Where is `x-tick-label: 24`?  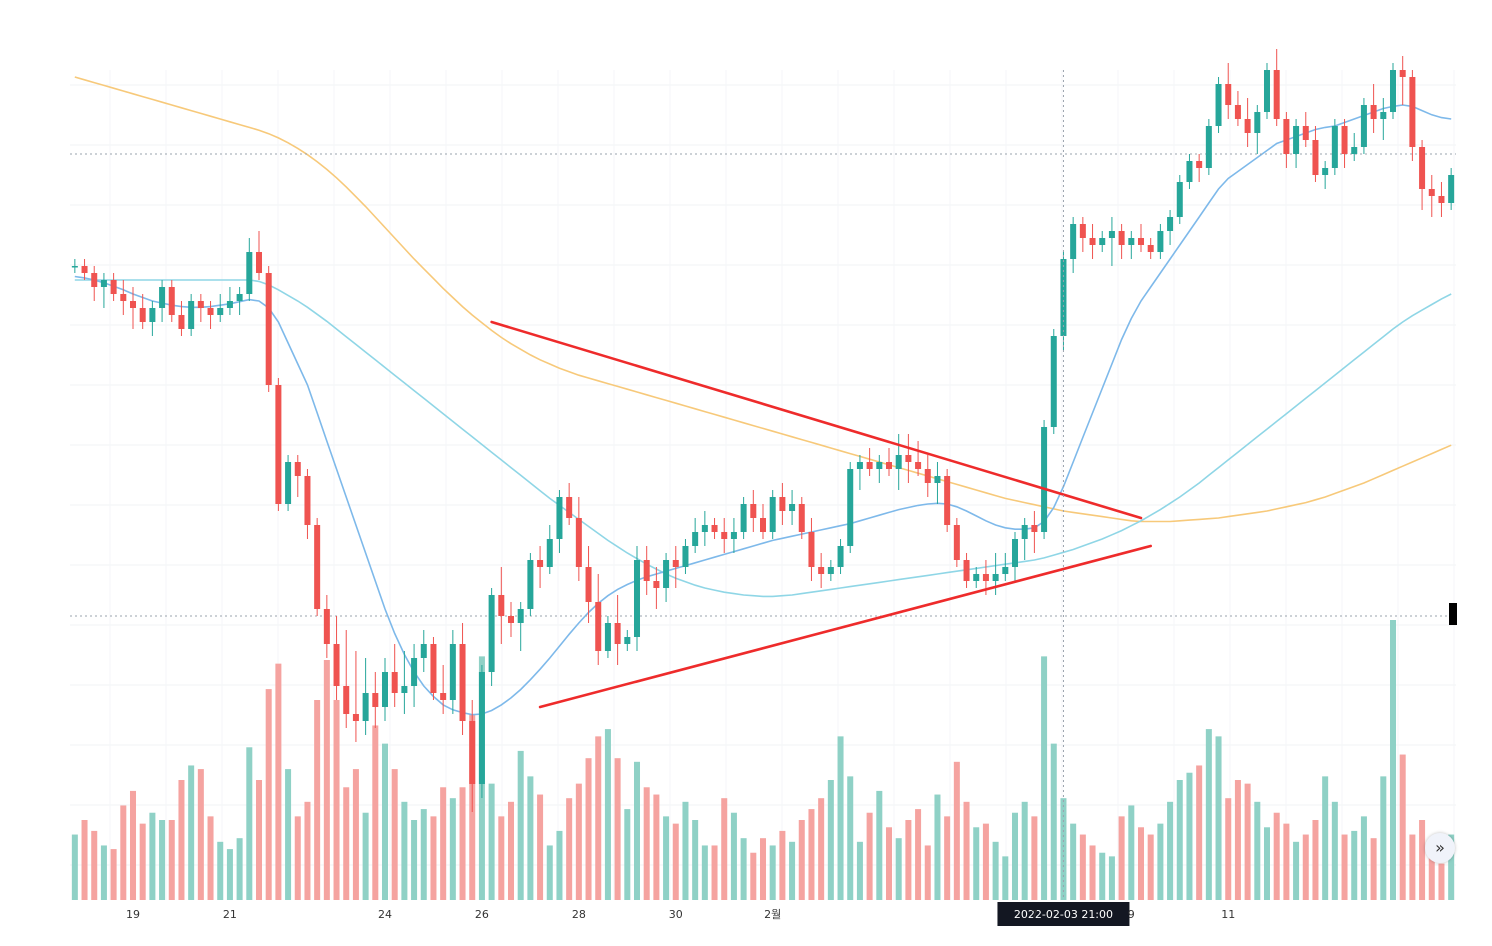 x-tick-label: 24 is located at coordinates (385, 914).